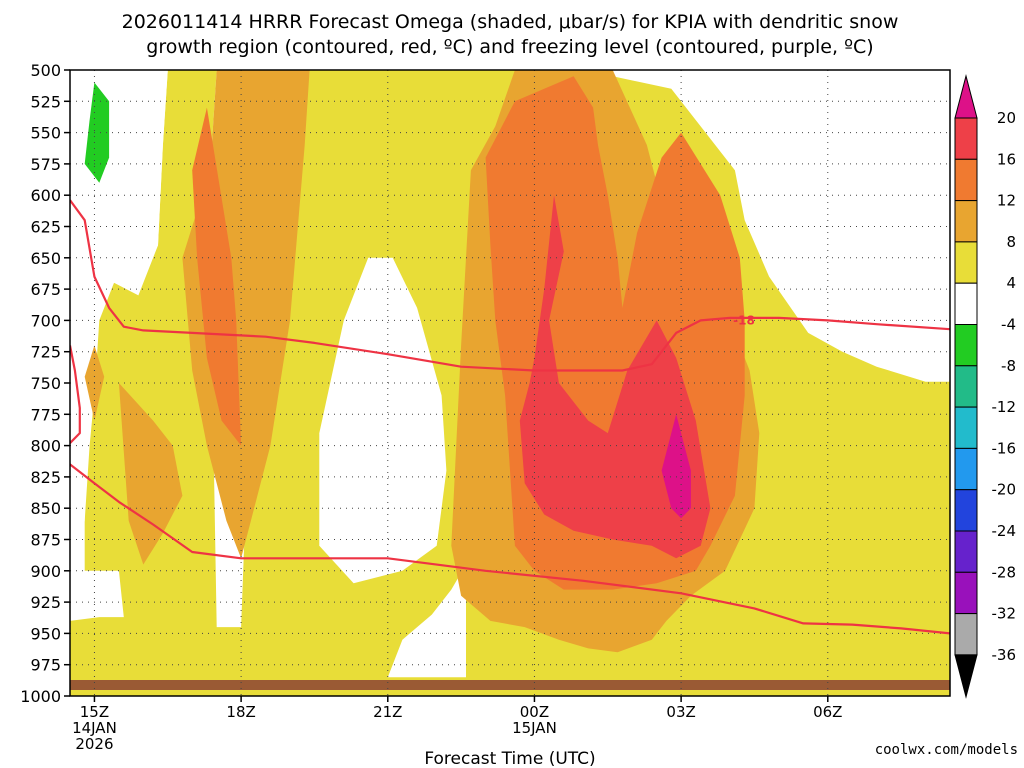 Image resolution: width=1024 pixels, height=768 pixels. What do you see at coordinates (45, 258) in the screenshot?
I see `y-tick-label: 650` at bounding box center [45, 258].